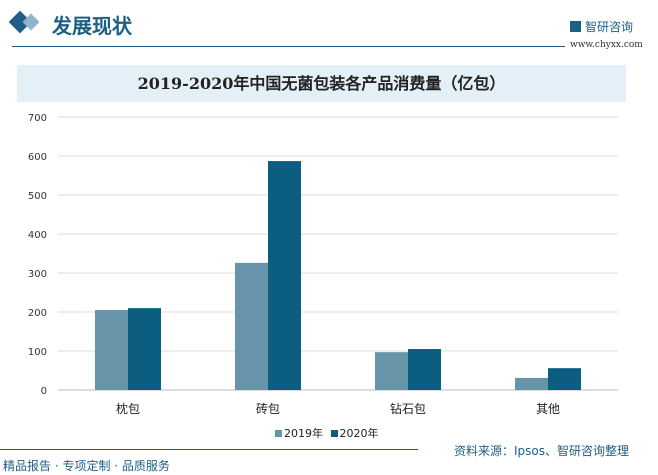  What do you see at coordinates (284, 275) in the screenshot?
I see `bar-2020年-砖包` at bounding box center [284, 275].